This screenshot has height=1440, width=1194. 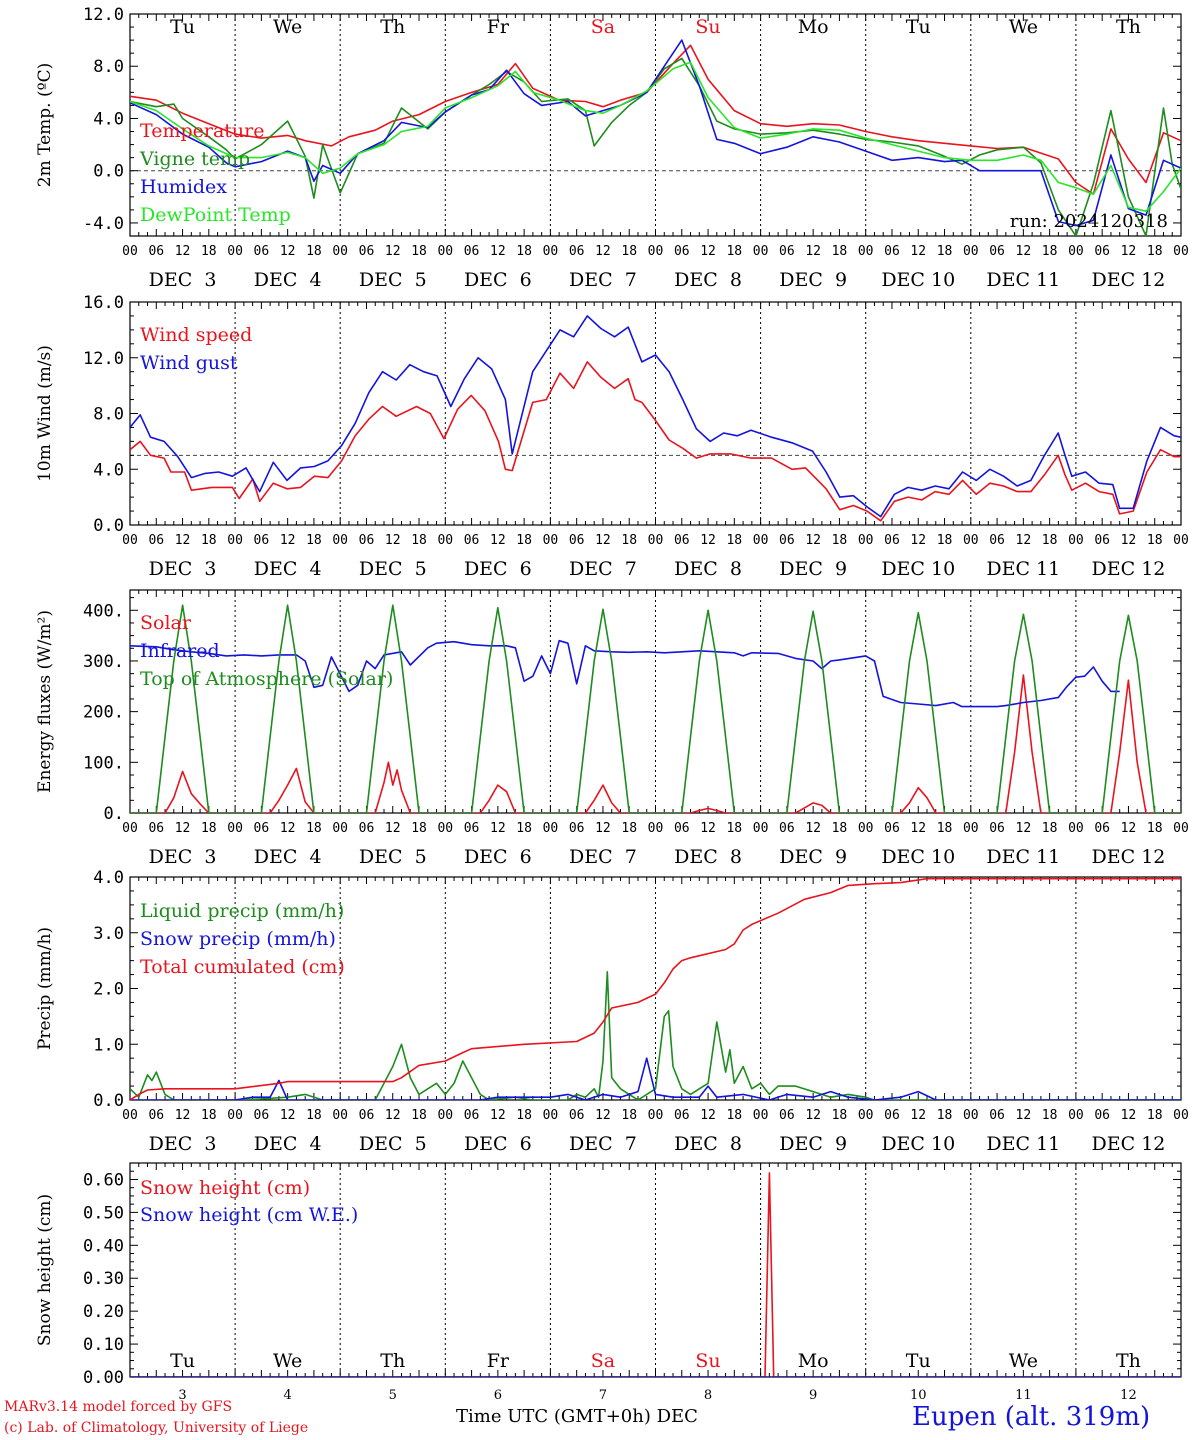 What do you see at coordinates (813, 1361) in the screenshot?
I see `day-of-week-label: Mo` at bounding box center [813, 1361].